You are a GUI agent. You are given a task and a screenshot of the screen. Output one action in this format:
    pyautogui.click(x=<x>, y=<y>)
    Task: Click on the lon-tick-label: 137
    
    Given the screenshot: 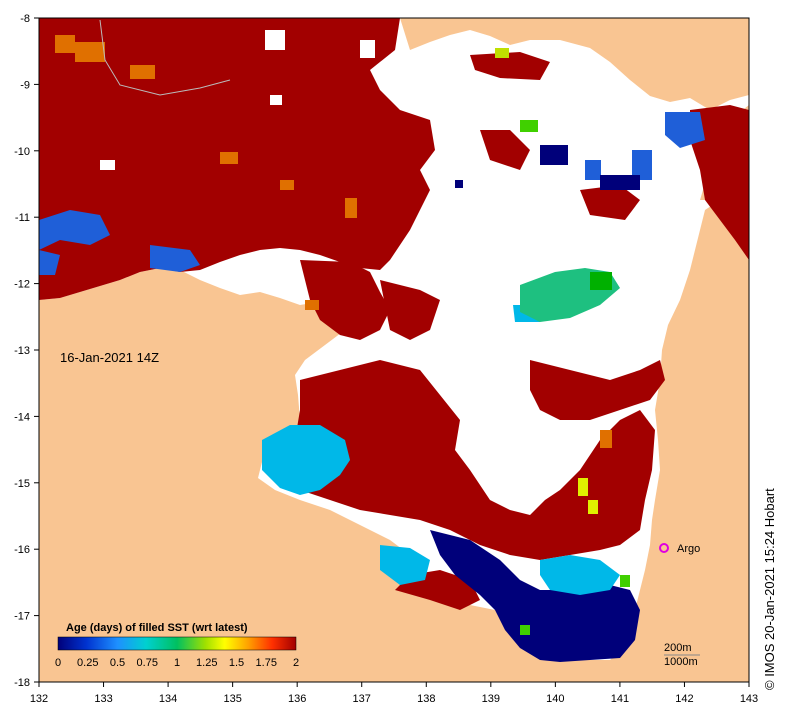 What is the action you would take?
    pyautogui.click(x=362, y=699)
    